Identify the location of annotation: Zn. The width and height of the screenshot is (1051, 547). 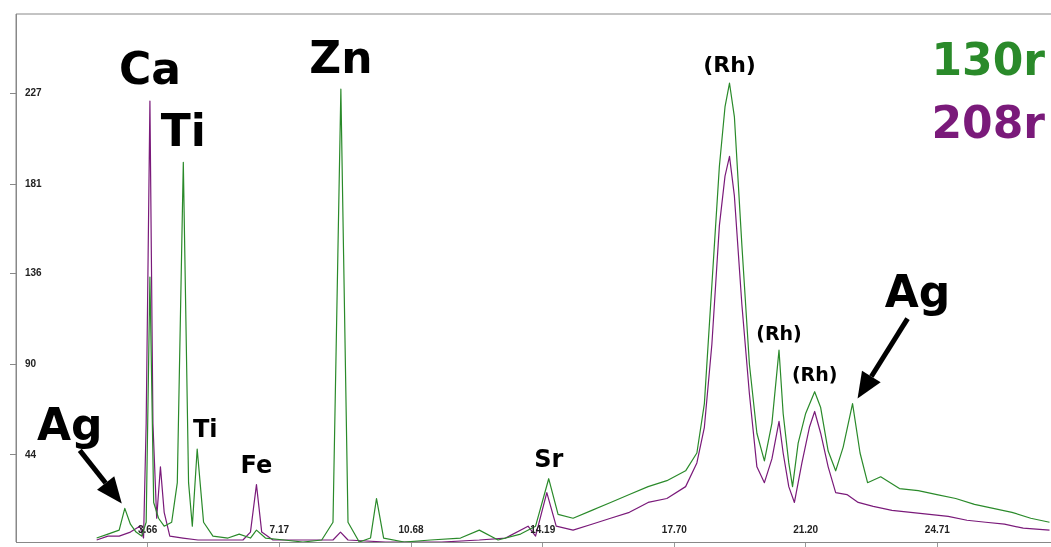
(341, 57).